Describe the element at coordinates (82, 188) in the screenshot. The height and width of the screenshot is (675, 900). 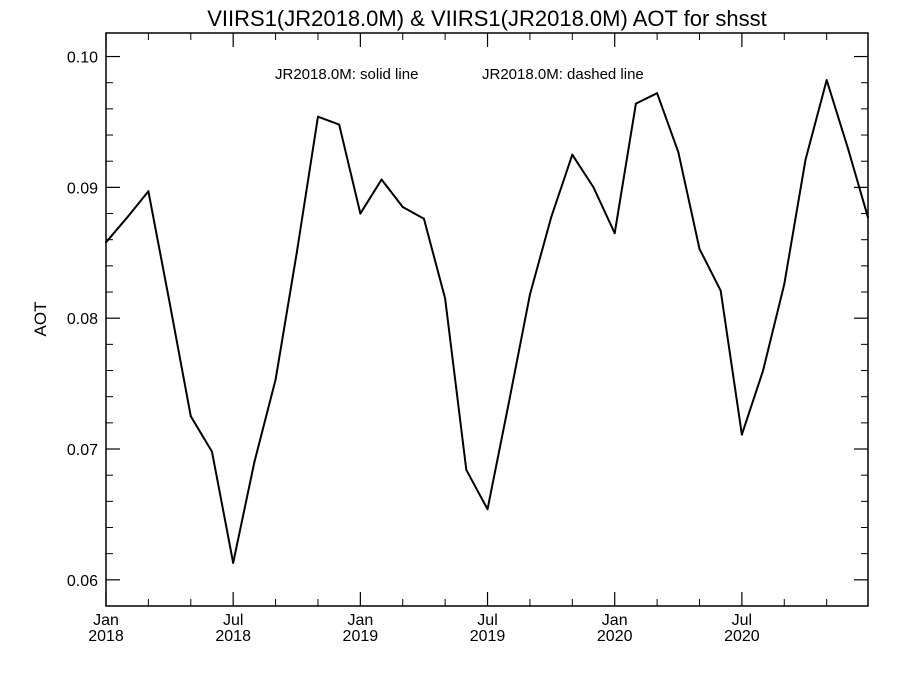
I see `y-tick-label: 0.09` at that location.